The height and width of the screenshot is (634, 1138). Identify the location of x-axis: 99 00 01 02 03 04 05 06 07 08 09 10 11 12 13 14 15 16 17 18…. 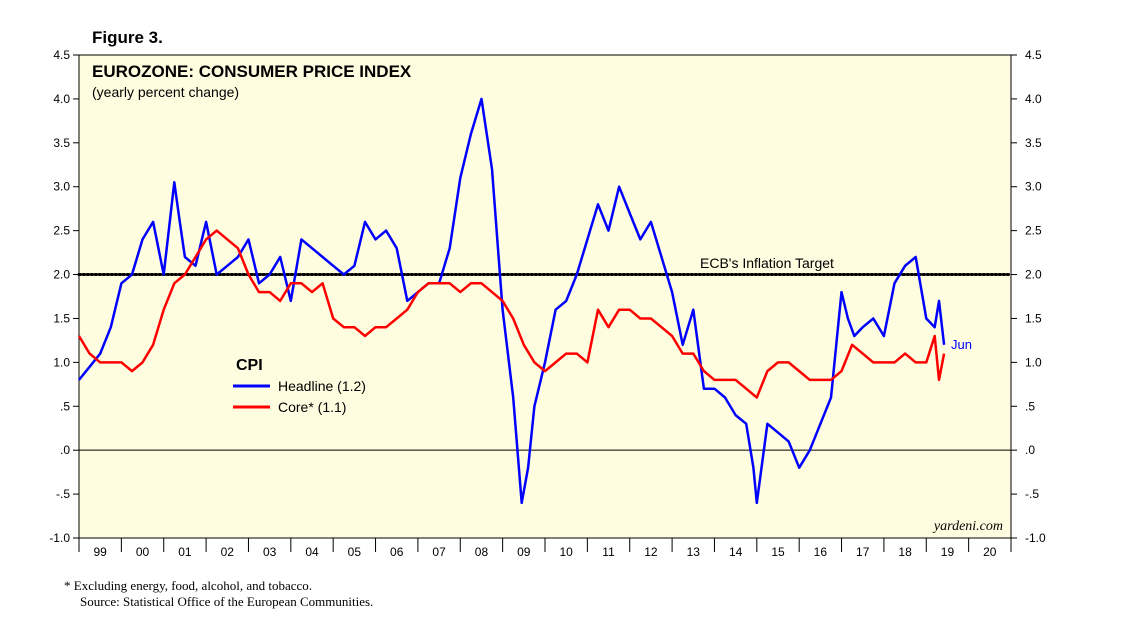
(545, 548).